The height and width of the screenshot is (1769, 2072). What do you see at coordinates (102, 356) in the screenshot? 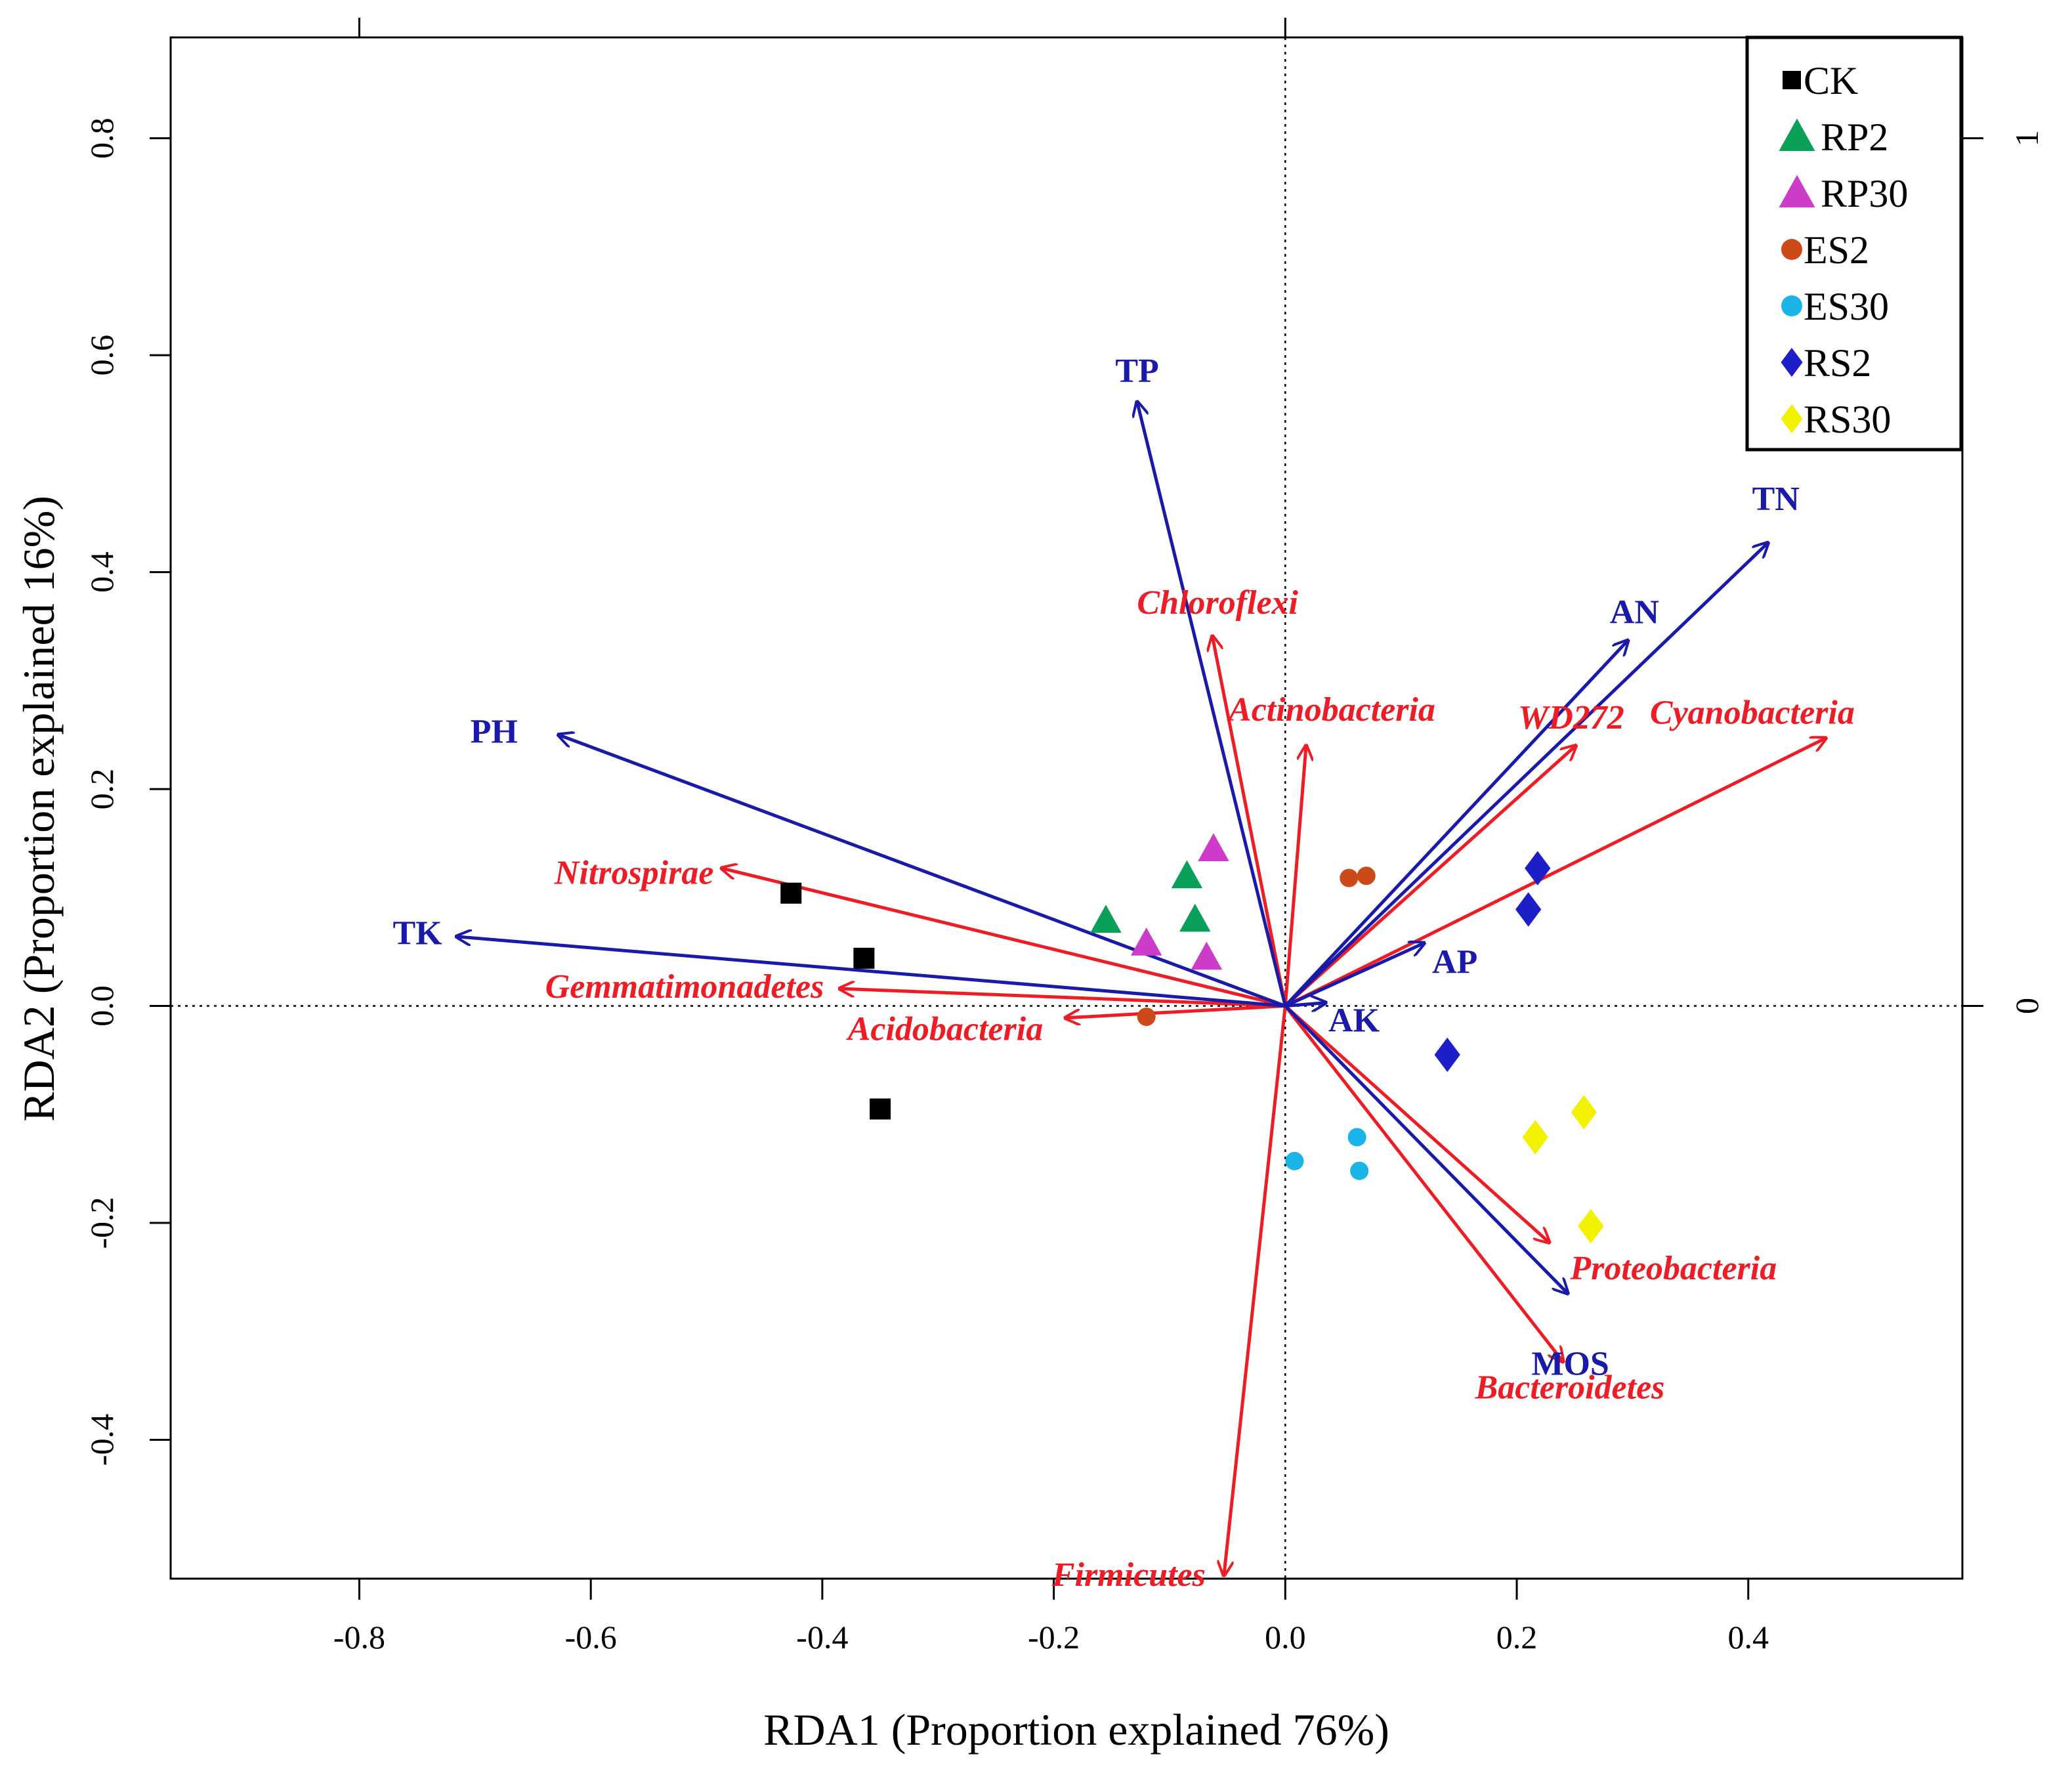
I see `y-tick-label: 0.6` at bounding box center [102, 356].